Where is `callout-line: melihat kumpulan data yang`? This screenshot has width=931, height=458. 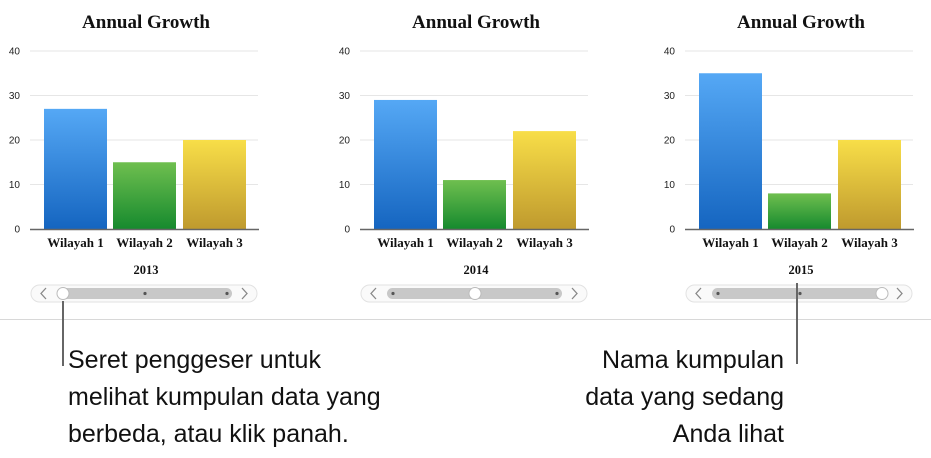
callout-line: melihat kumpulan data yang is located at coordinates (224, 397).